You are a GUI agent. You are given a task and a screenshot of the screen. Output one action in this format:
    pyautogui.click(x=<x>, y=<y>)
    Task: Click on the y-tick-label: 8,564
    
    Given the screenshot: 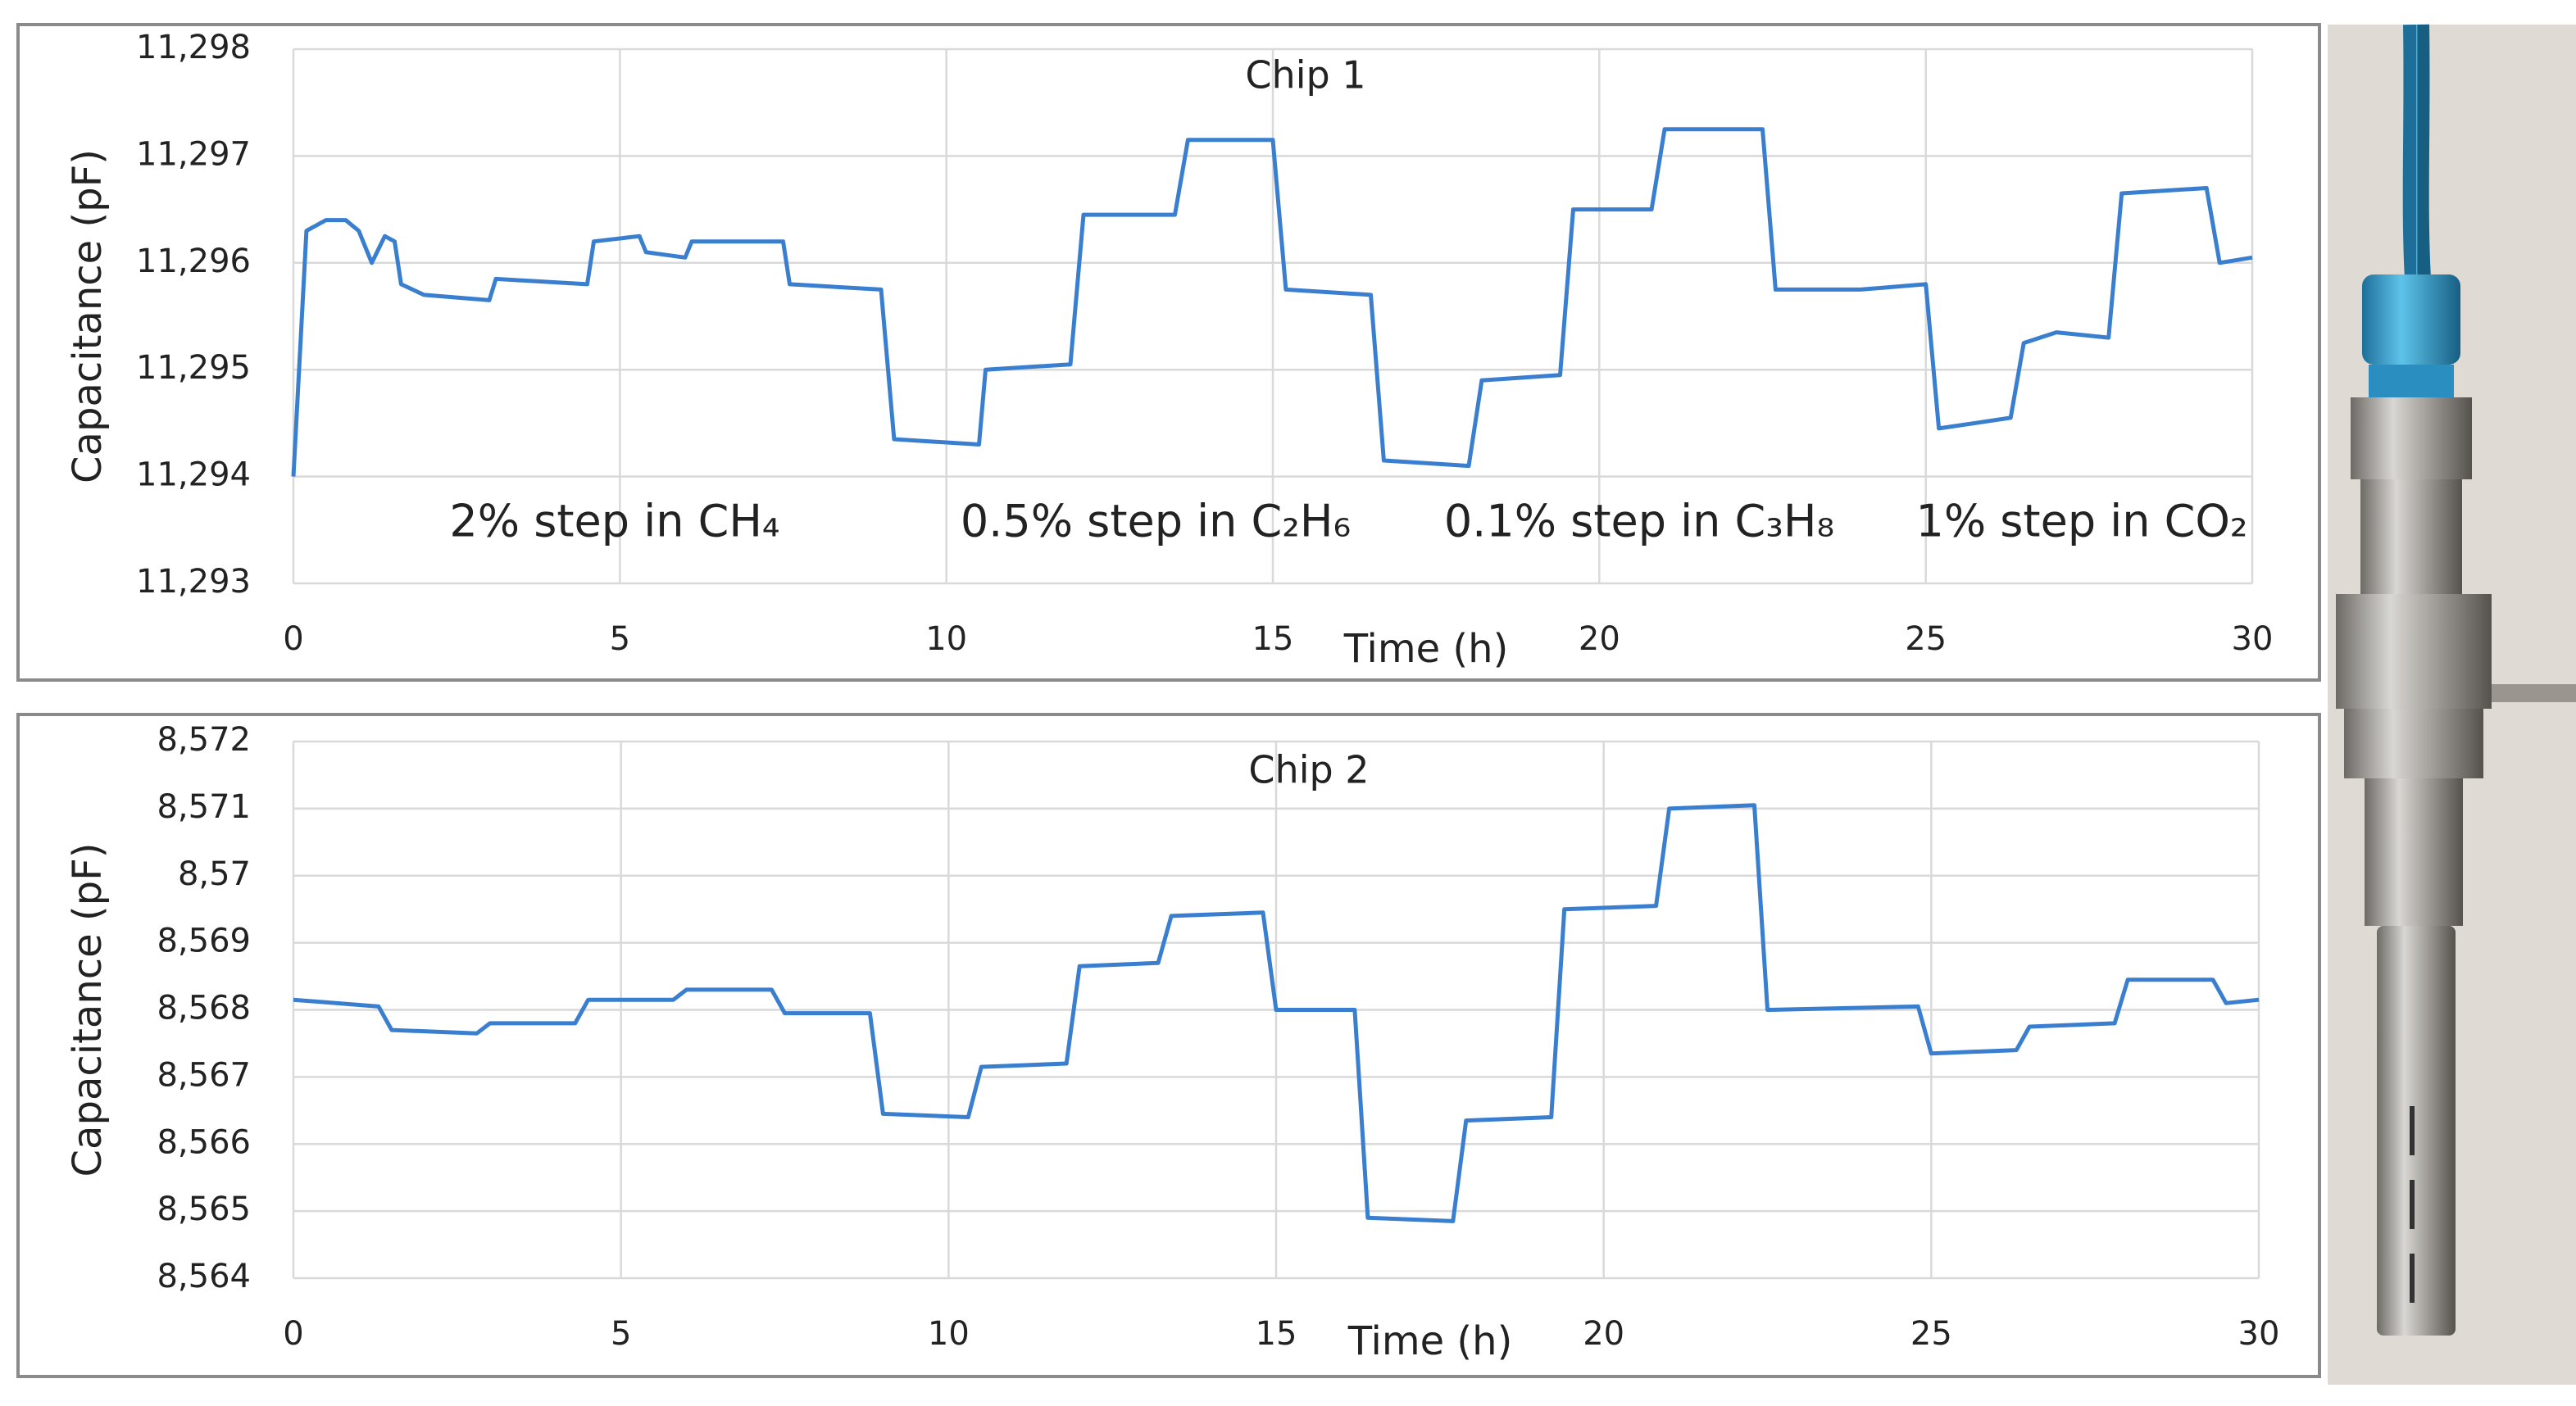 What is the action you would take?
    pyautogui.click(x=204, y=1276)
    